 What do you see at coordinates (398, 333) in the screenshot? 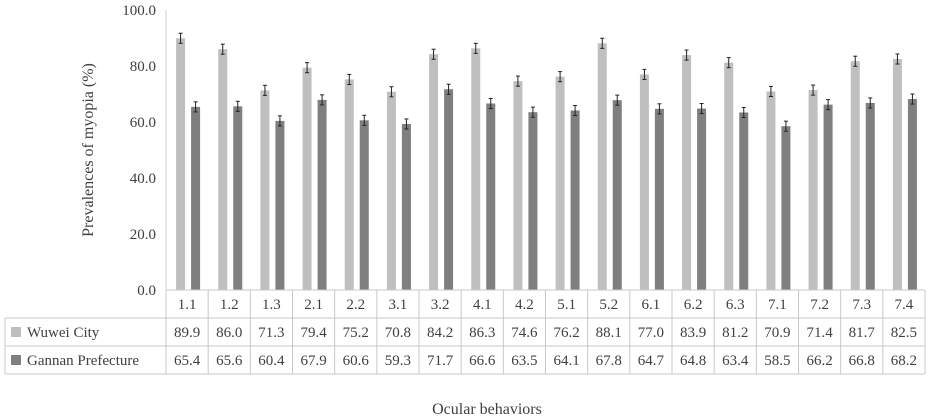
I see `data-table-value: 70.8` at bounding box center [398, 333].